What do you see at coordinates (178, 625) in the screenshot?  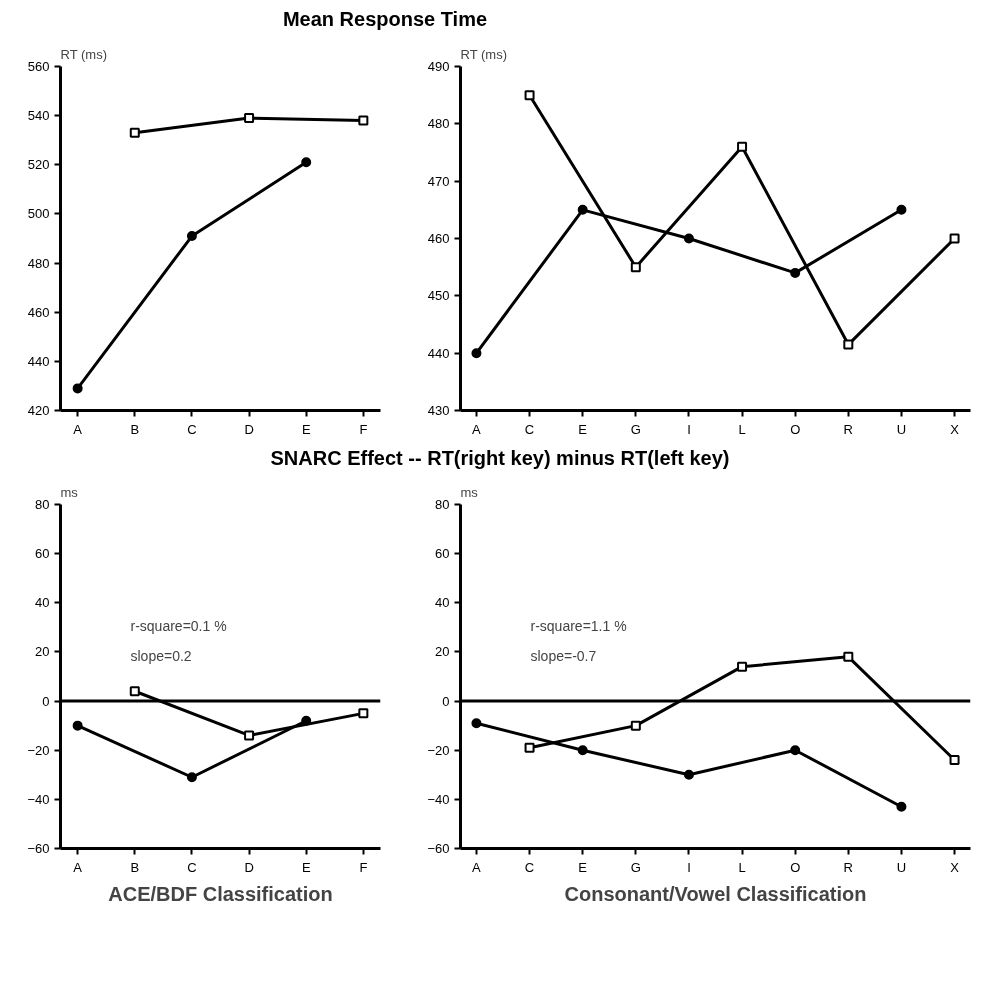 I see `annotation: r-square=0.1 %` at bounding box center [178, 625].